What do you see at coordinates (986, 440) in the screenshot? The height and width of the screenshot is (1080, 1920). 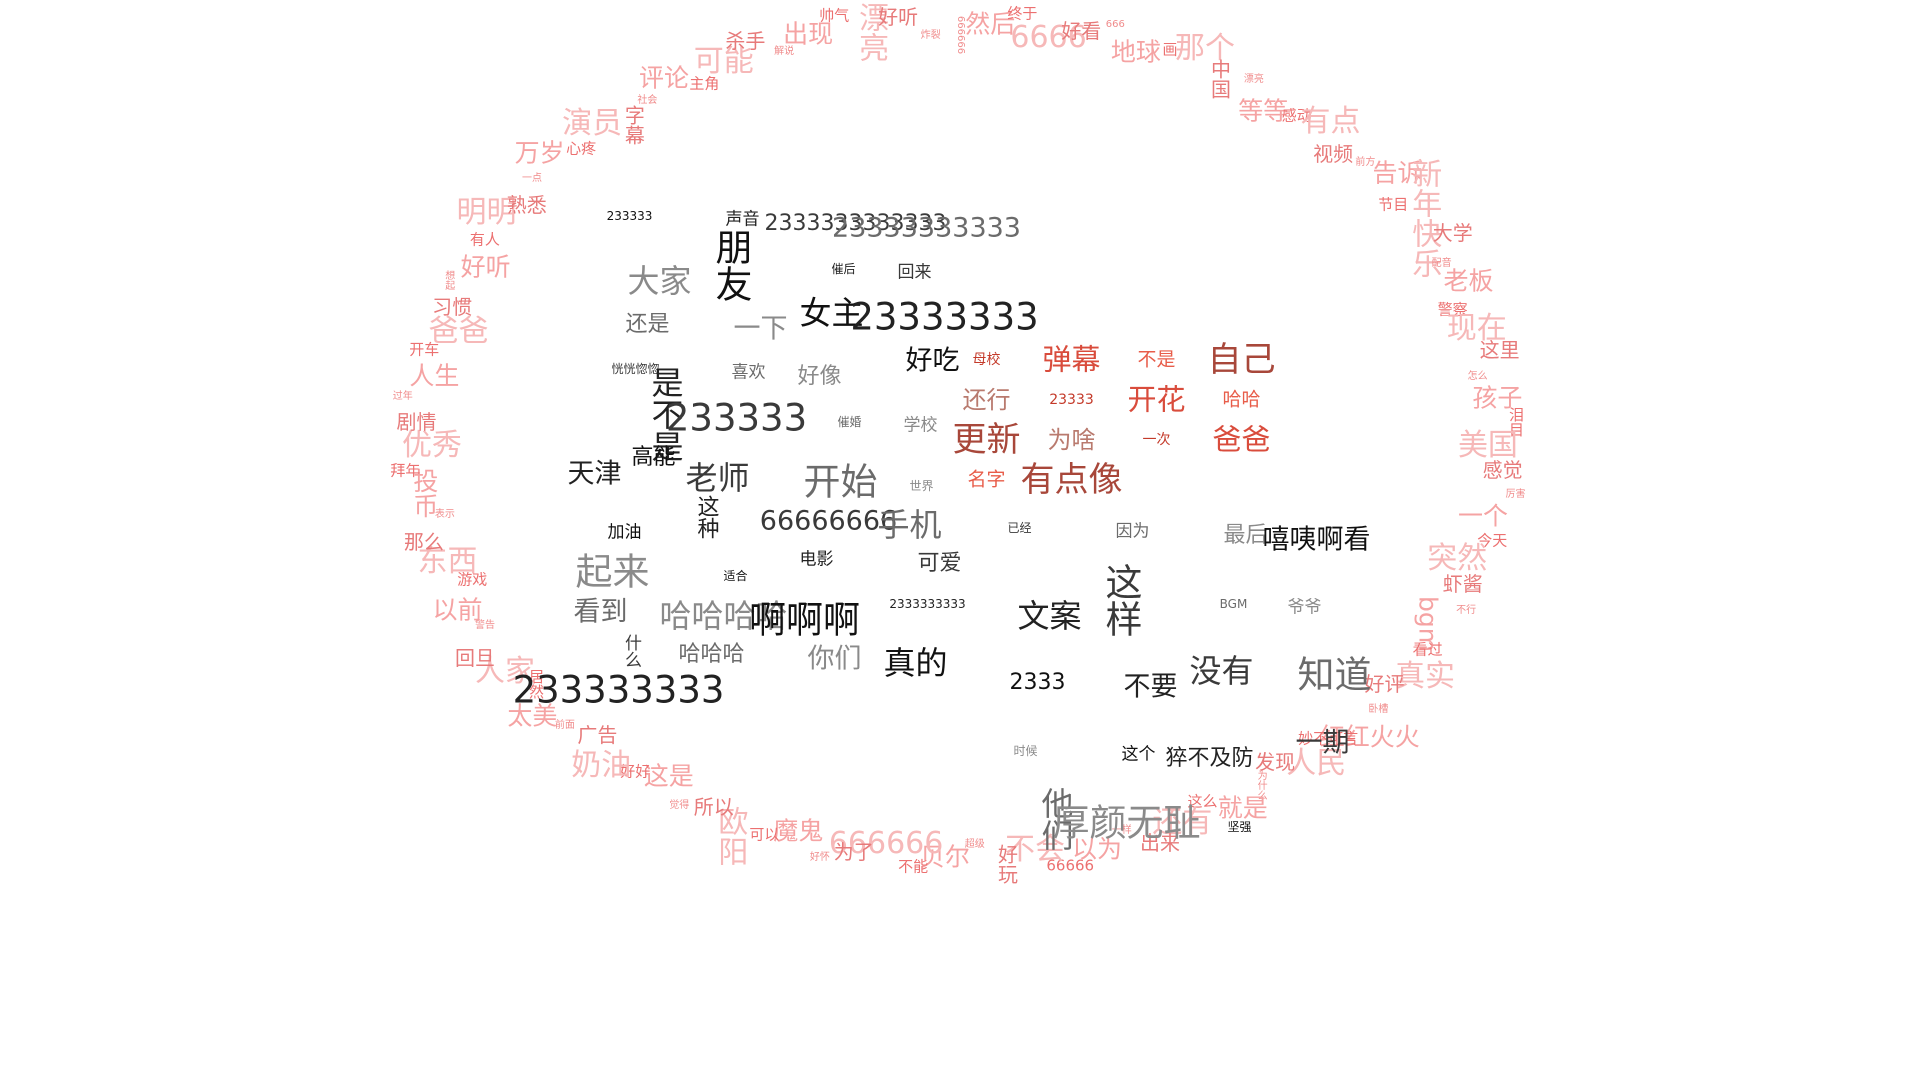 I see `red-word: 更新` at bounding box center [986, 440].